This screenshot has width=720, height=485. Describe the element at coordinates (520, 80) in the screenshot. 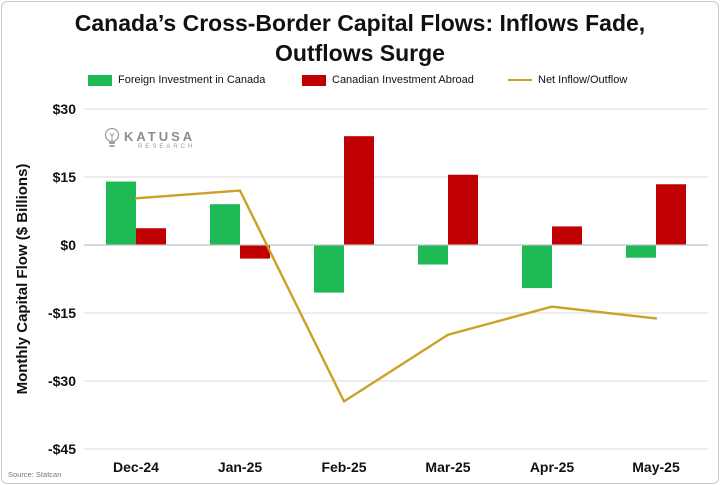

I see `legend-line-net` at that location.